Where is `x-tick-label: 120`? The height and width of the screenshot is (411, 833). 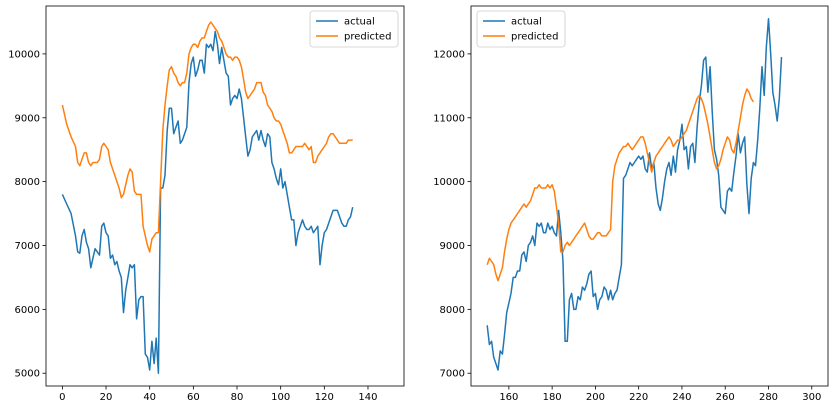
x-tick-label: 120 is located at coordinates (324, 397).